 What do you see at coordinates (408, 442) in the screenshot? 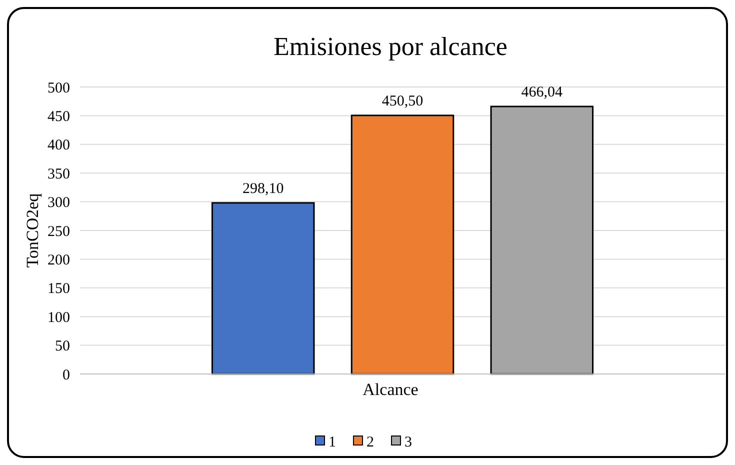
I see `legend-label: 3` at bounding box center [408, 442].